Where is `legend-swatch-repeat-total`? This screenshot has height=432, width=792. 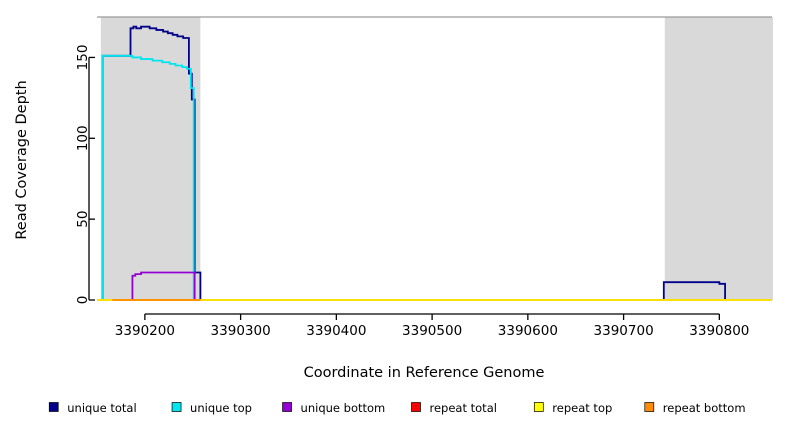
legend-swatch-repeat-total is located at coordinates (416, 407).